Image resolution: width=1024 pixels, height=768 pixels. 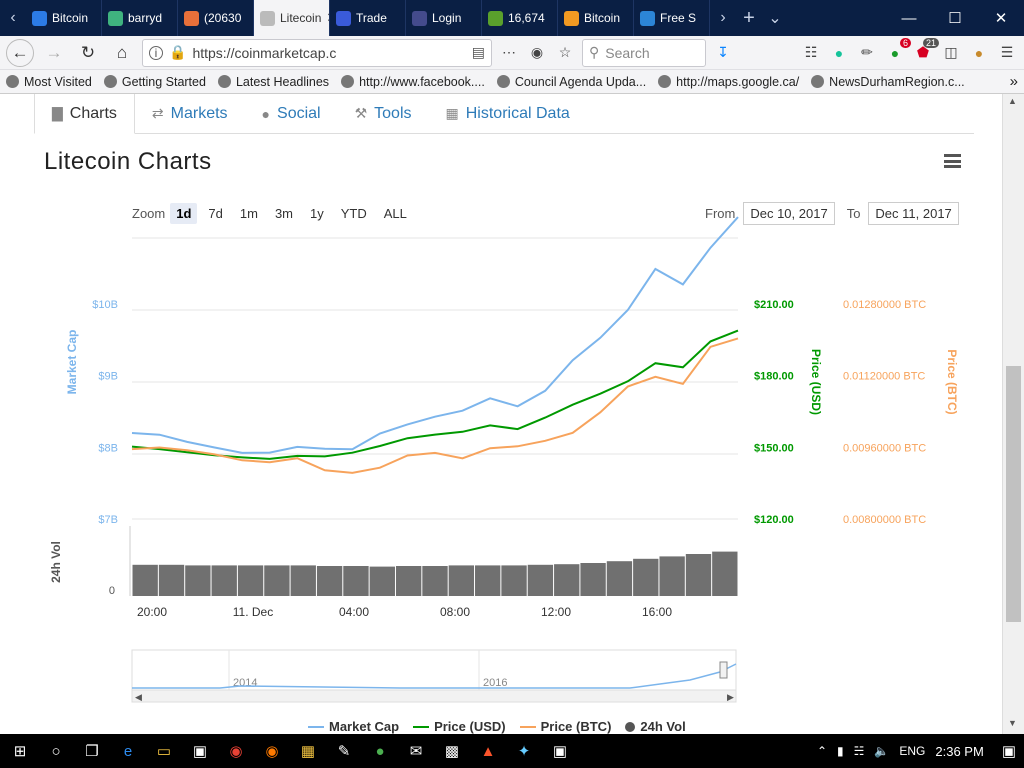 What do you see at coordinates (1001, 18) in the screenshot?
I see `close-window-icon: ✕` at bounding box center [1001, 18].